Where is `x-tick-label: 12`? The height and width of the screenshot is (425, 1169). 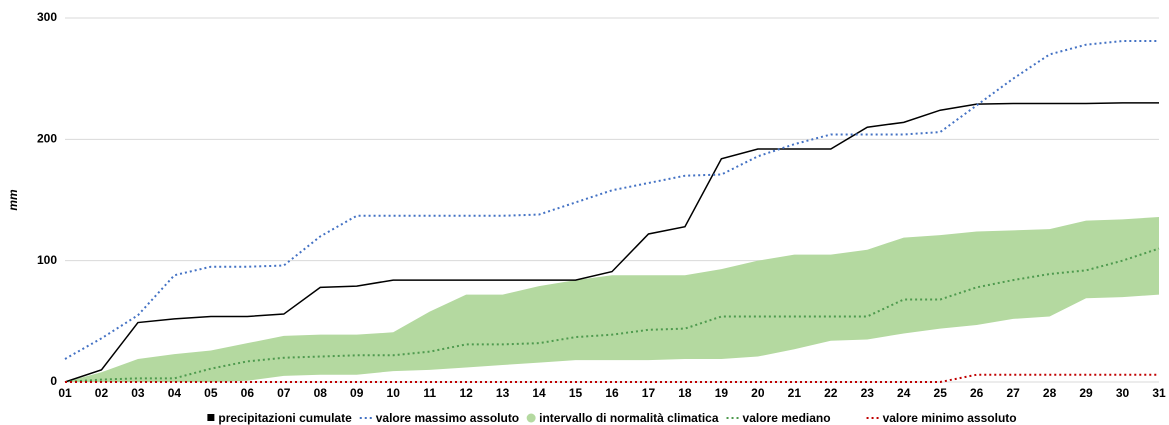
x-tick-label: 12 is located at coordinates (466, 393).